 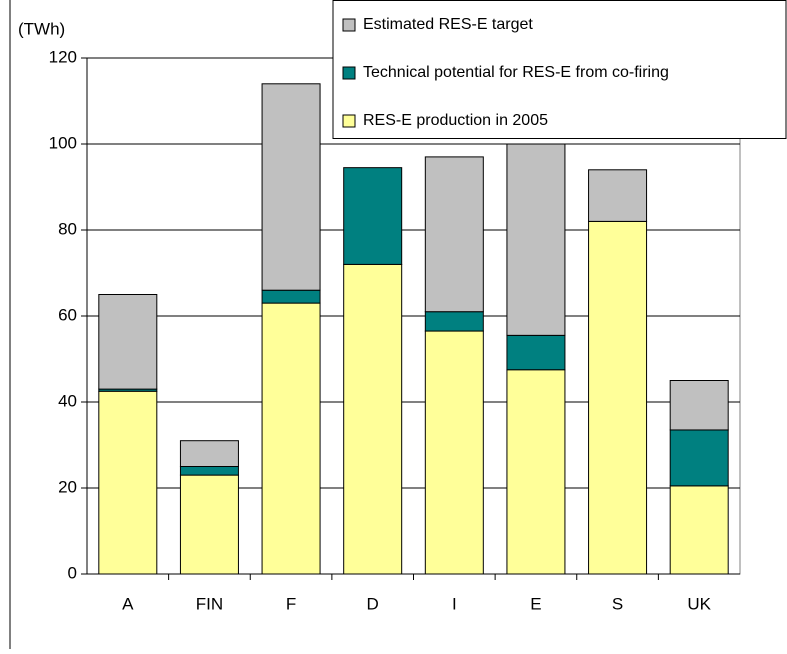 I want to click on y-tick-label: 100, so click(x=63, y=142).